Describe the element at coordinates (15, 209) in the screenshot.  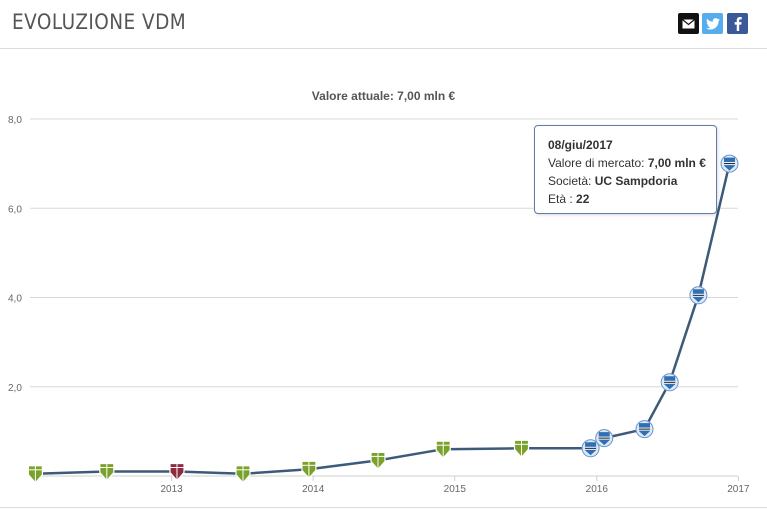
I see `y-tick-label: 6,0` at that location.